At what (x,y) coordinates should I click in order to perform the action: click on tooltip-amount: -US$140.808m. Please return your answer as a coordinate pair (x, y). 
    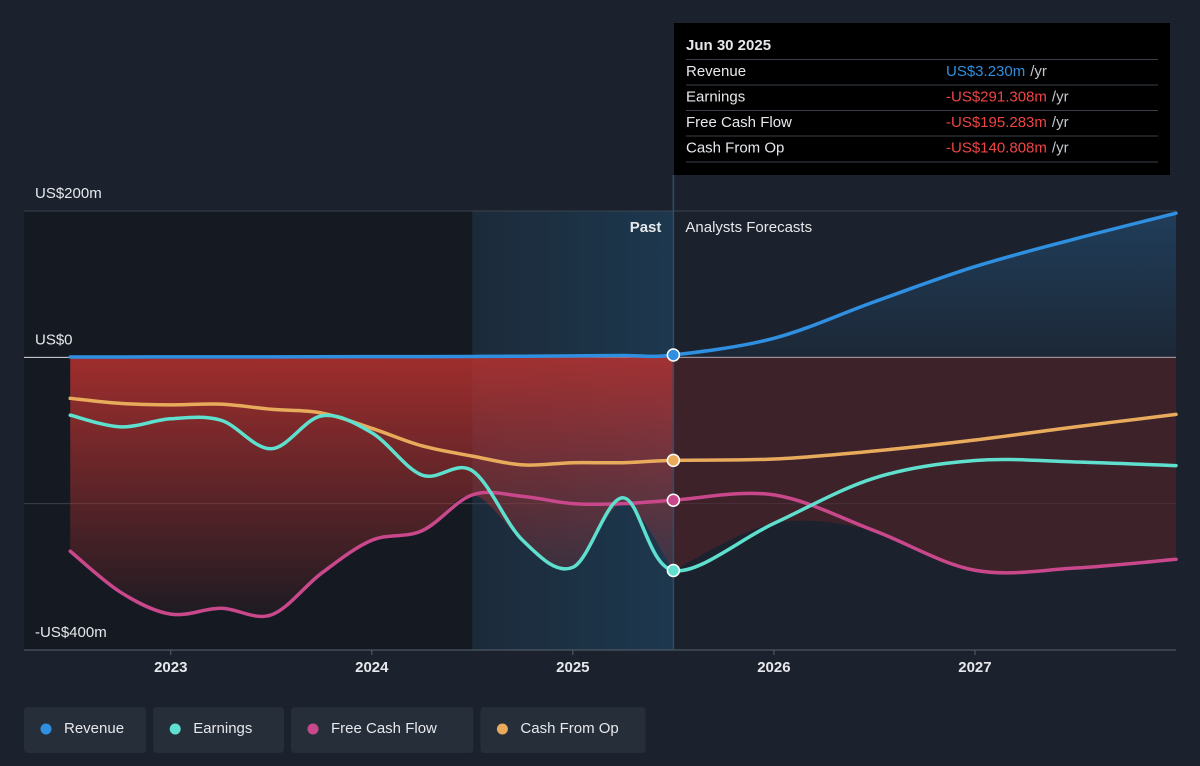
    Looking at the image, I should click on (996, 147).